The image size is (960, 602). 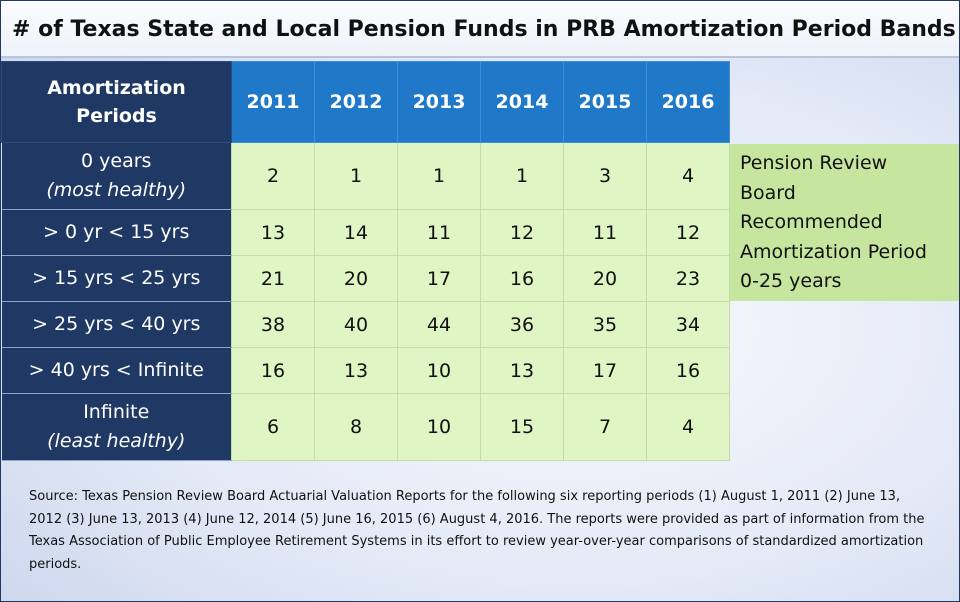 What do you see at coordinates (605, 232) in the screenshot?
I see `value-cell-2015: 11` at bounding box center [605, 232].